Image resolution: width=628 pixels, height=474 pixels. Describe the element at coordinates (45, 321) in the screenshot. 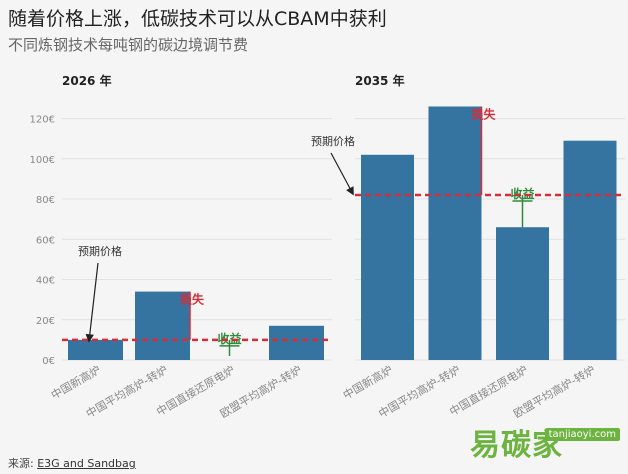

I see `y-tick-label: 20€` at that location.